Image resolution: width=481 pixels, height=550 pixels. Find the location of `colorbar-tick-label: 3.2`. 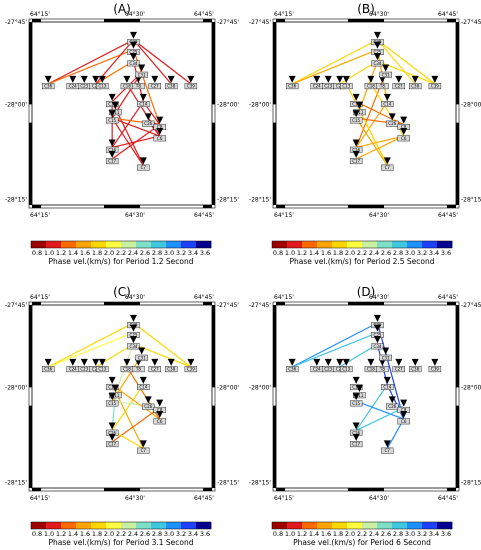

colorbar-tick-label: 3.2 is located at coordinates (422, 253).